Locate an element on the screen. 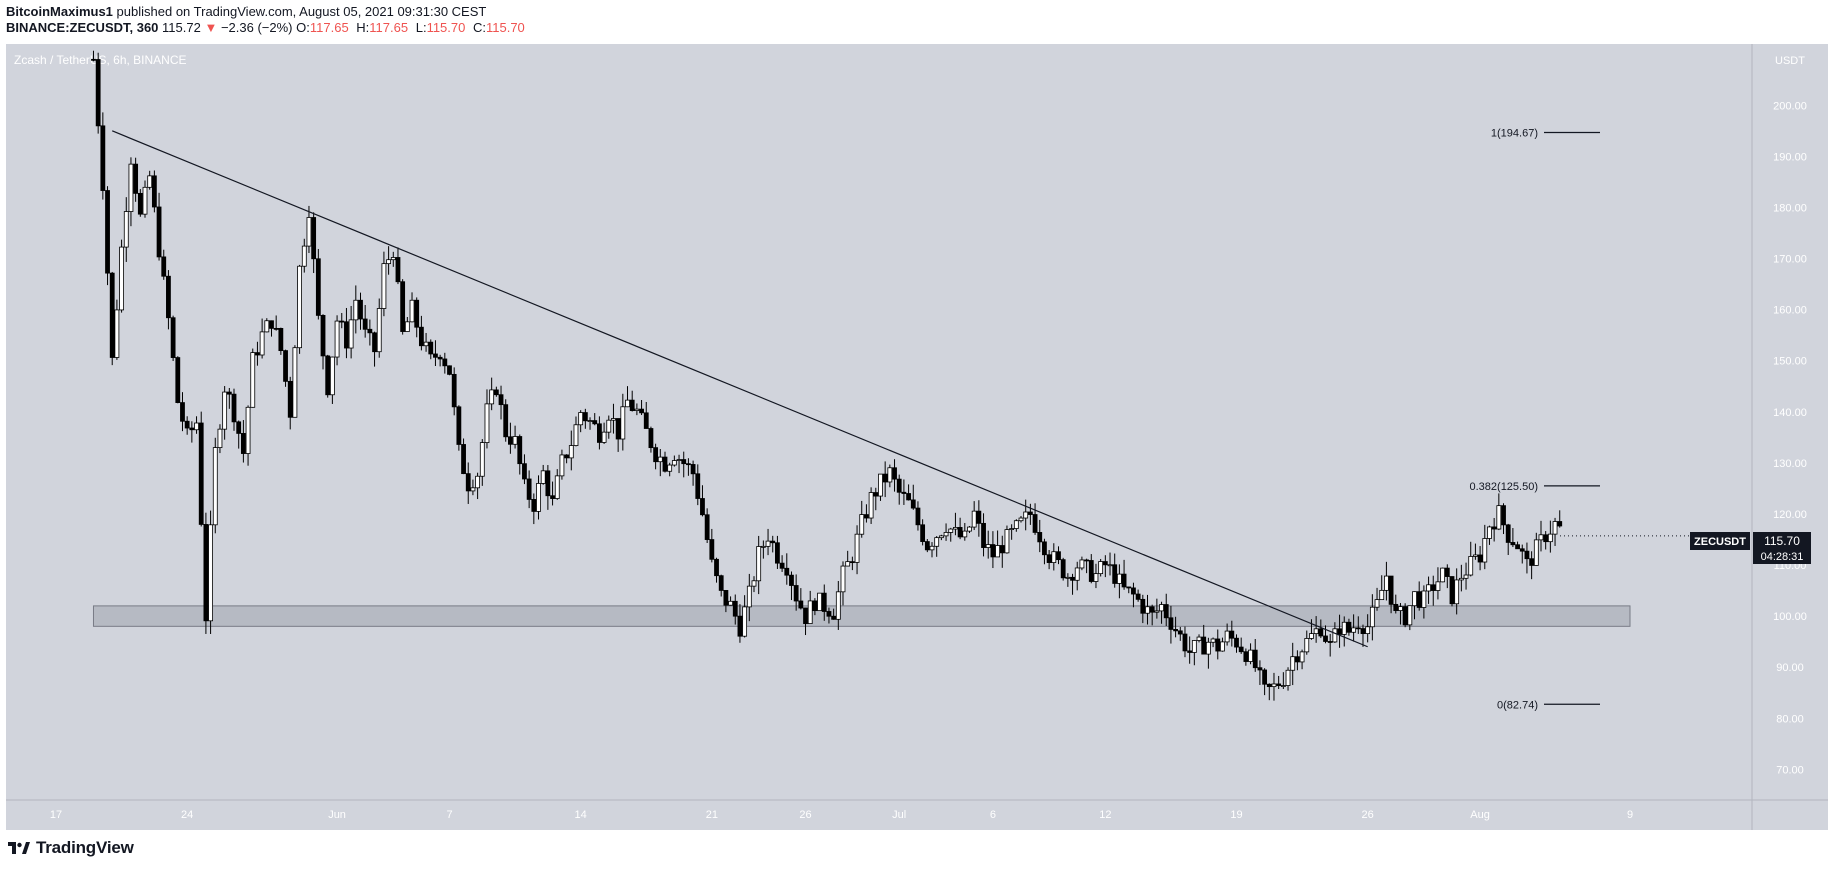  price-tick-label: 200.00 is located at coordinates (1790, 106).